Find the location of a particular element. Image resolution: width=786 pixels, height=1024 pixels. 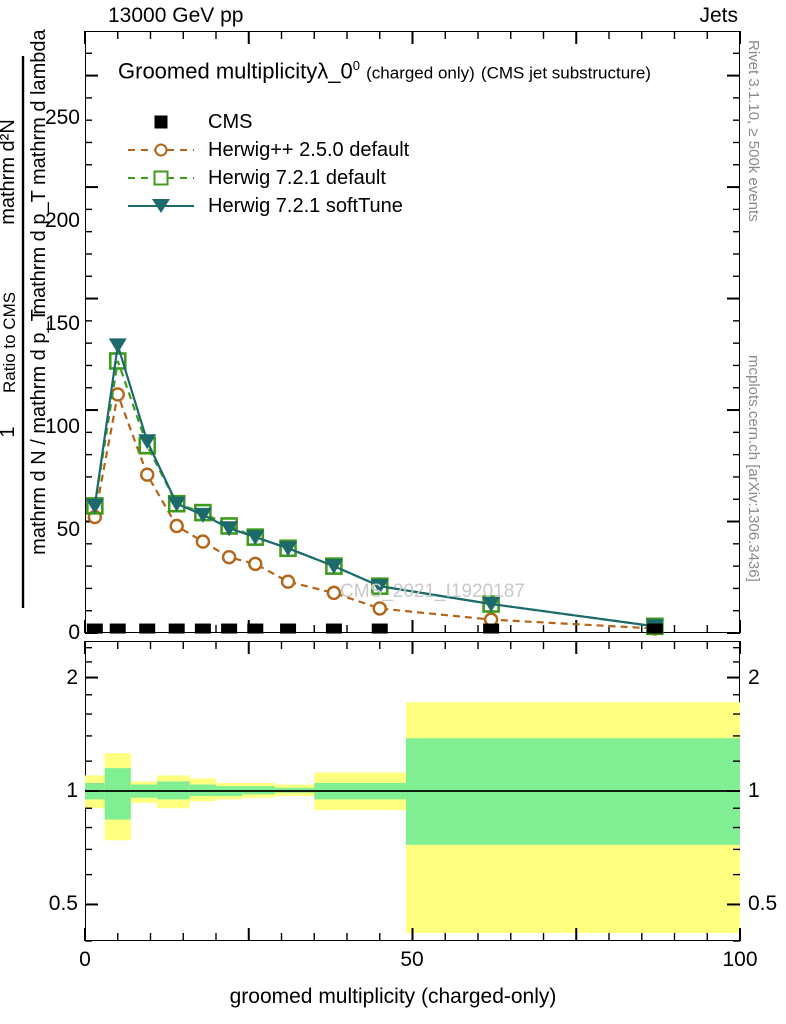

ratio-tick-1-right: 1 is located at coordinates (754, 790).